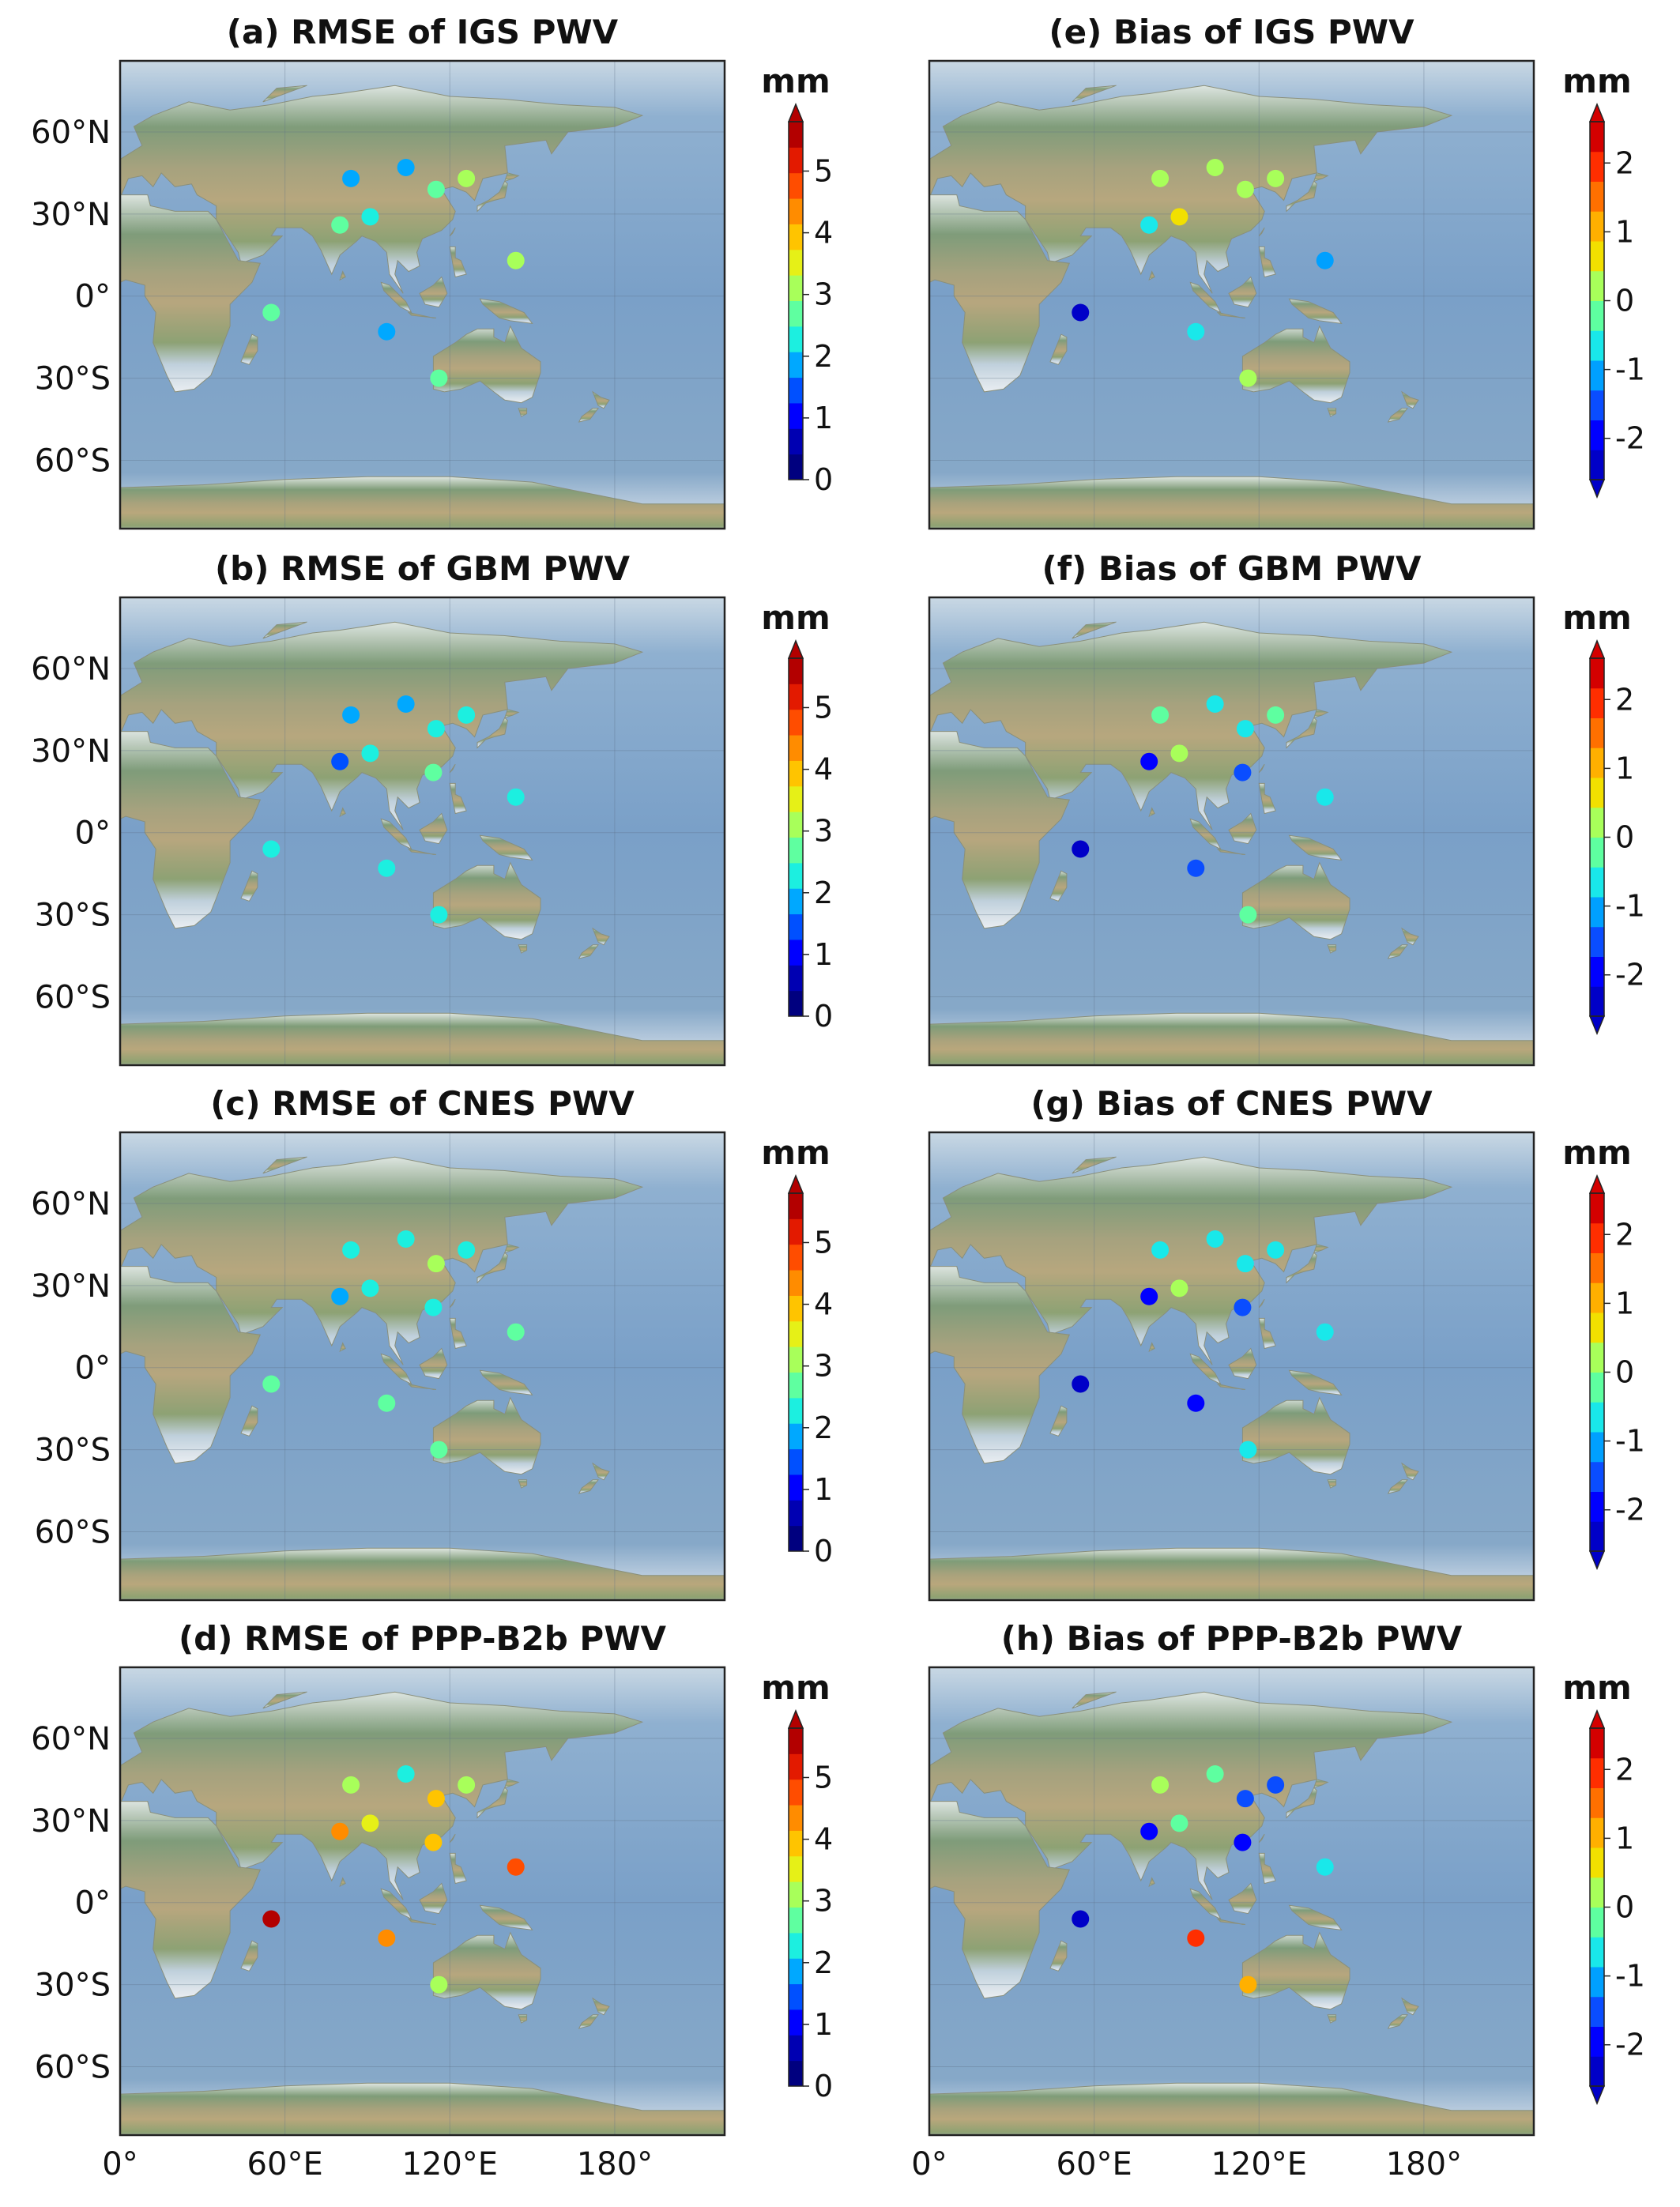 The image size is (1680, 2207). I want to click on lon-tick-label: 0°, so click(929, 2164).